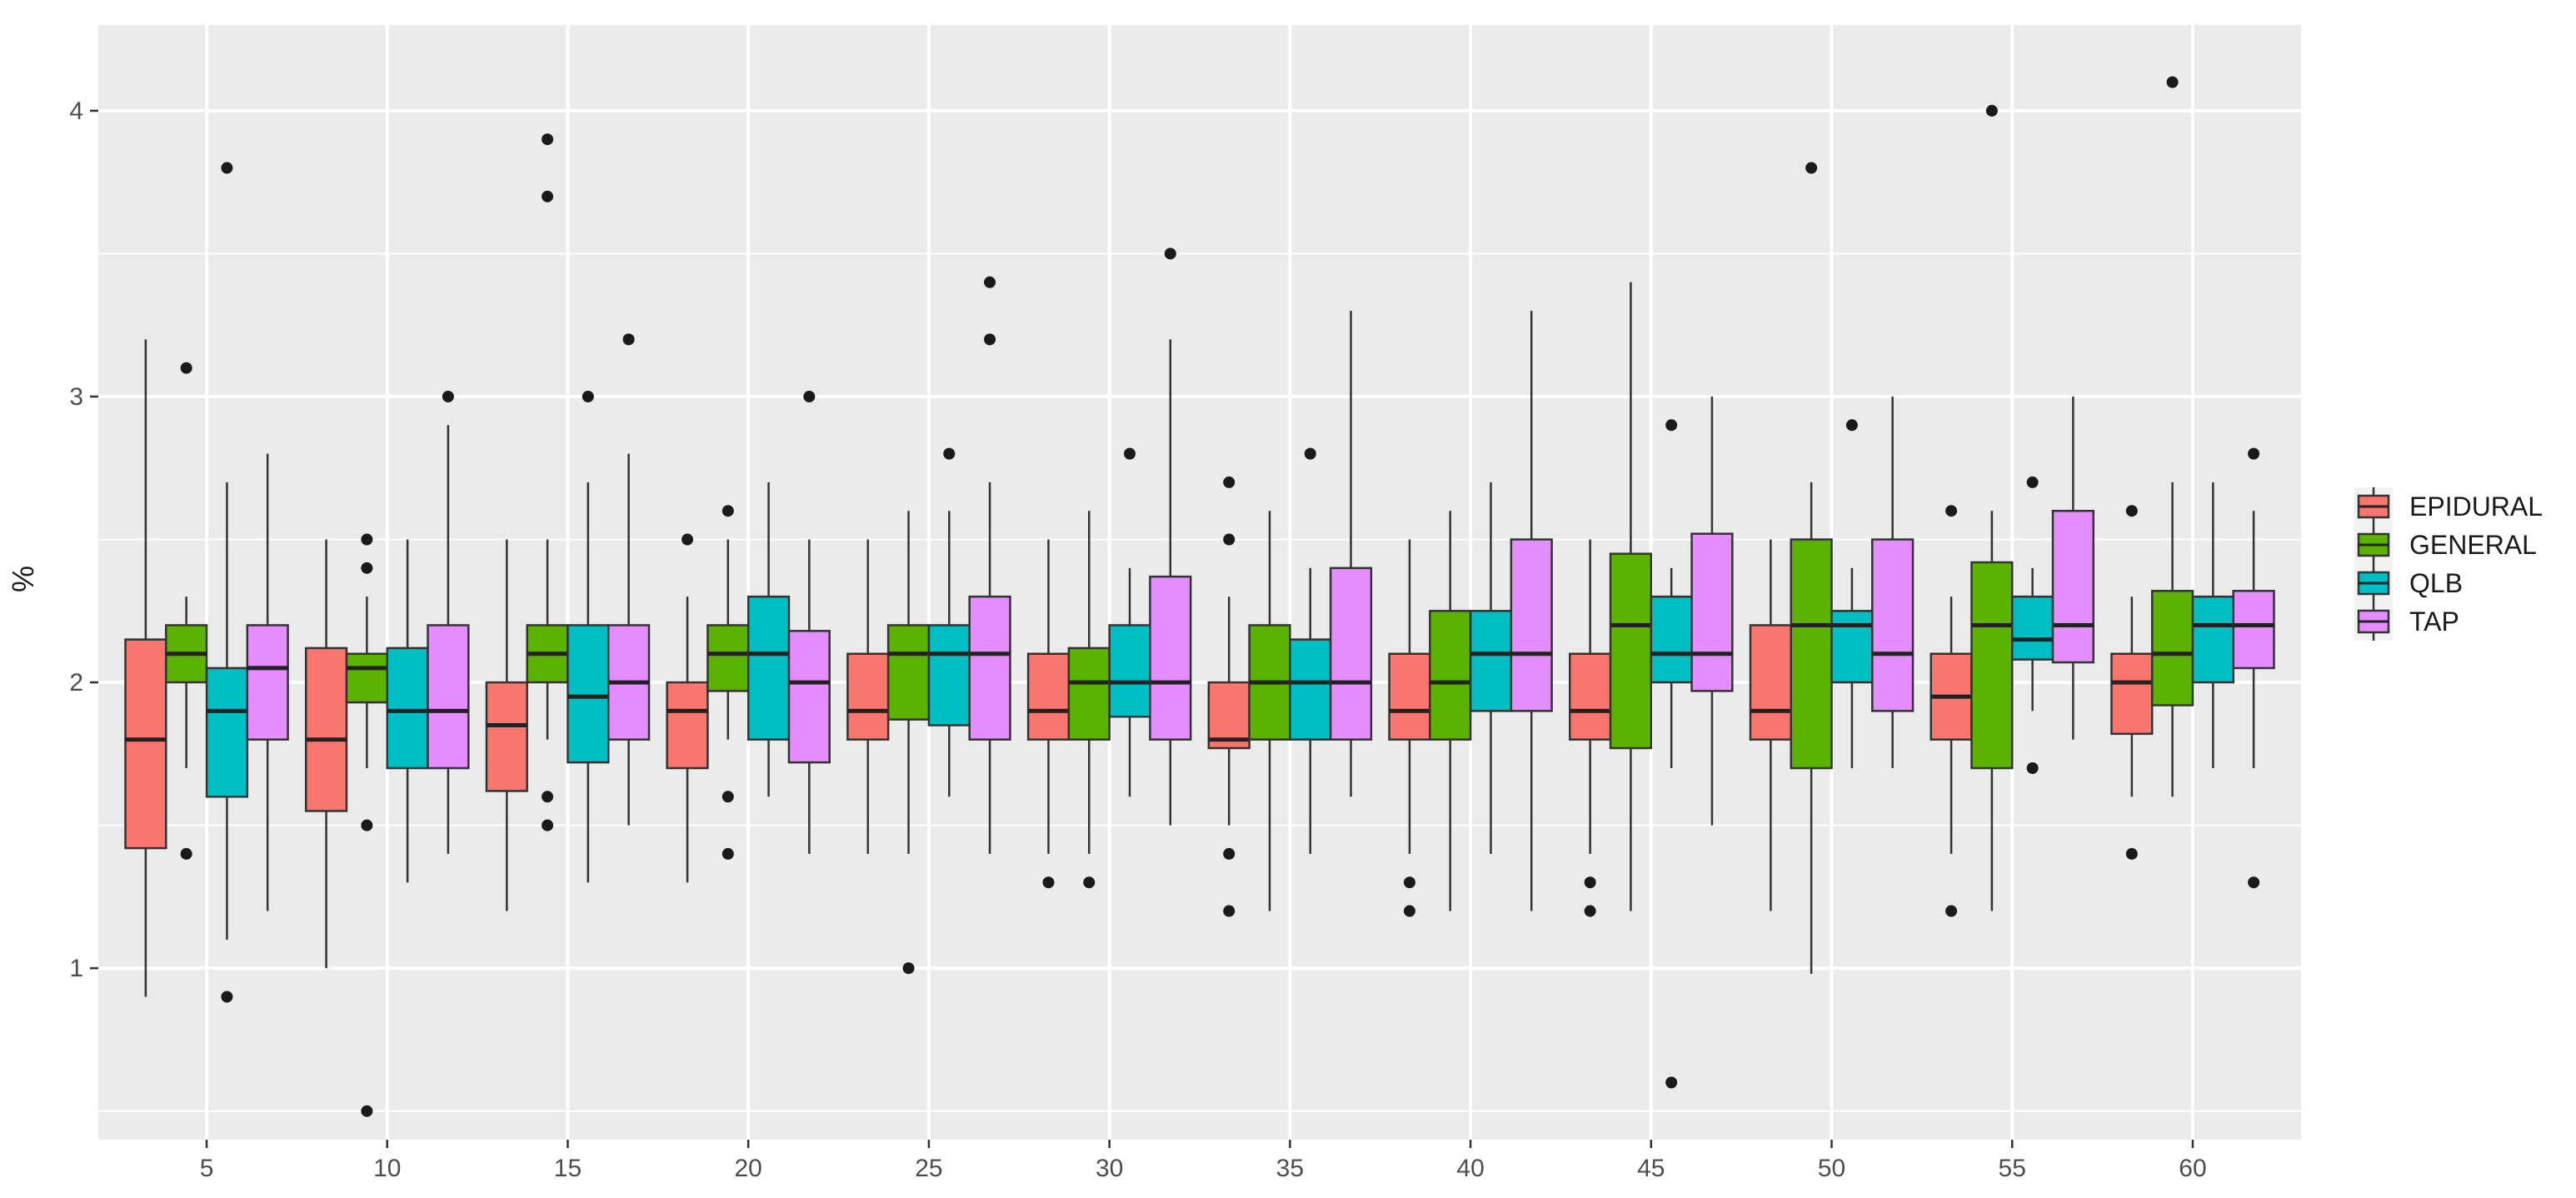  What do you see at coordinates (1651, 1168) in the screenshot?
I see `x-tick-label-45: 45` at bounding box center [1651, 1168].